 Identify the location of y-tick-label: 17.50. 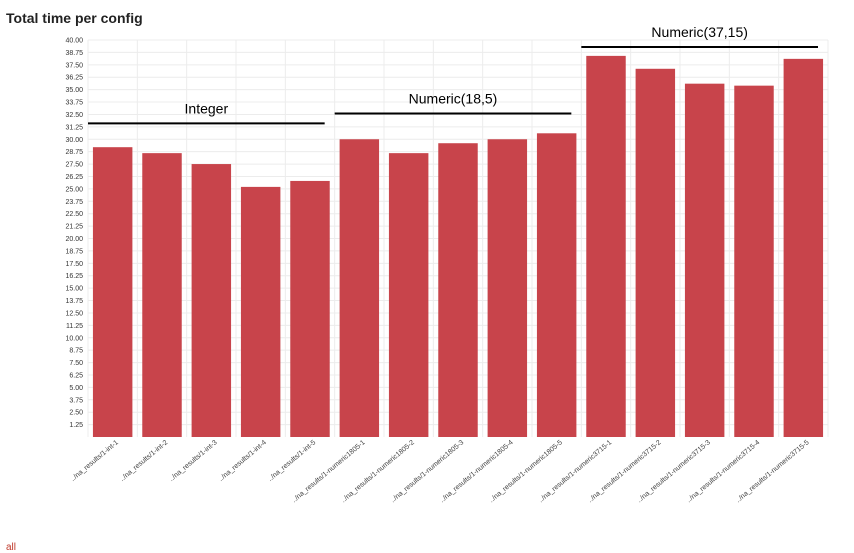
(74, 264).